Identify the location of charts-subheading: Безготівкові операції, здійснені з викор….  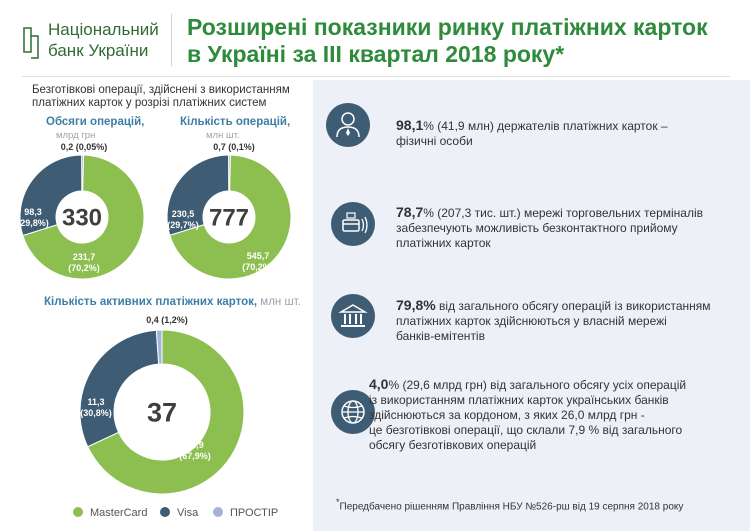
(161, 97).